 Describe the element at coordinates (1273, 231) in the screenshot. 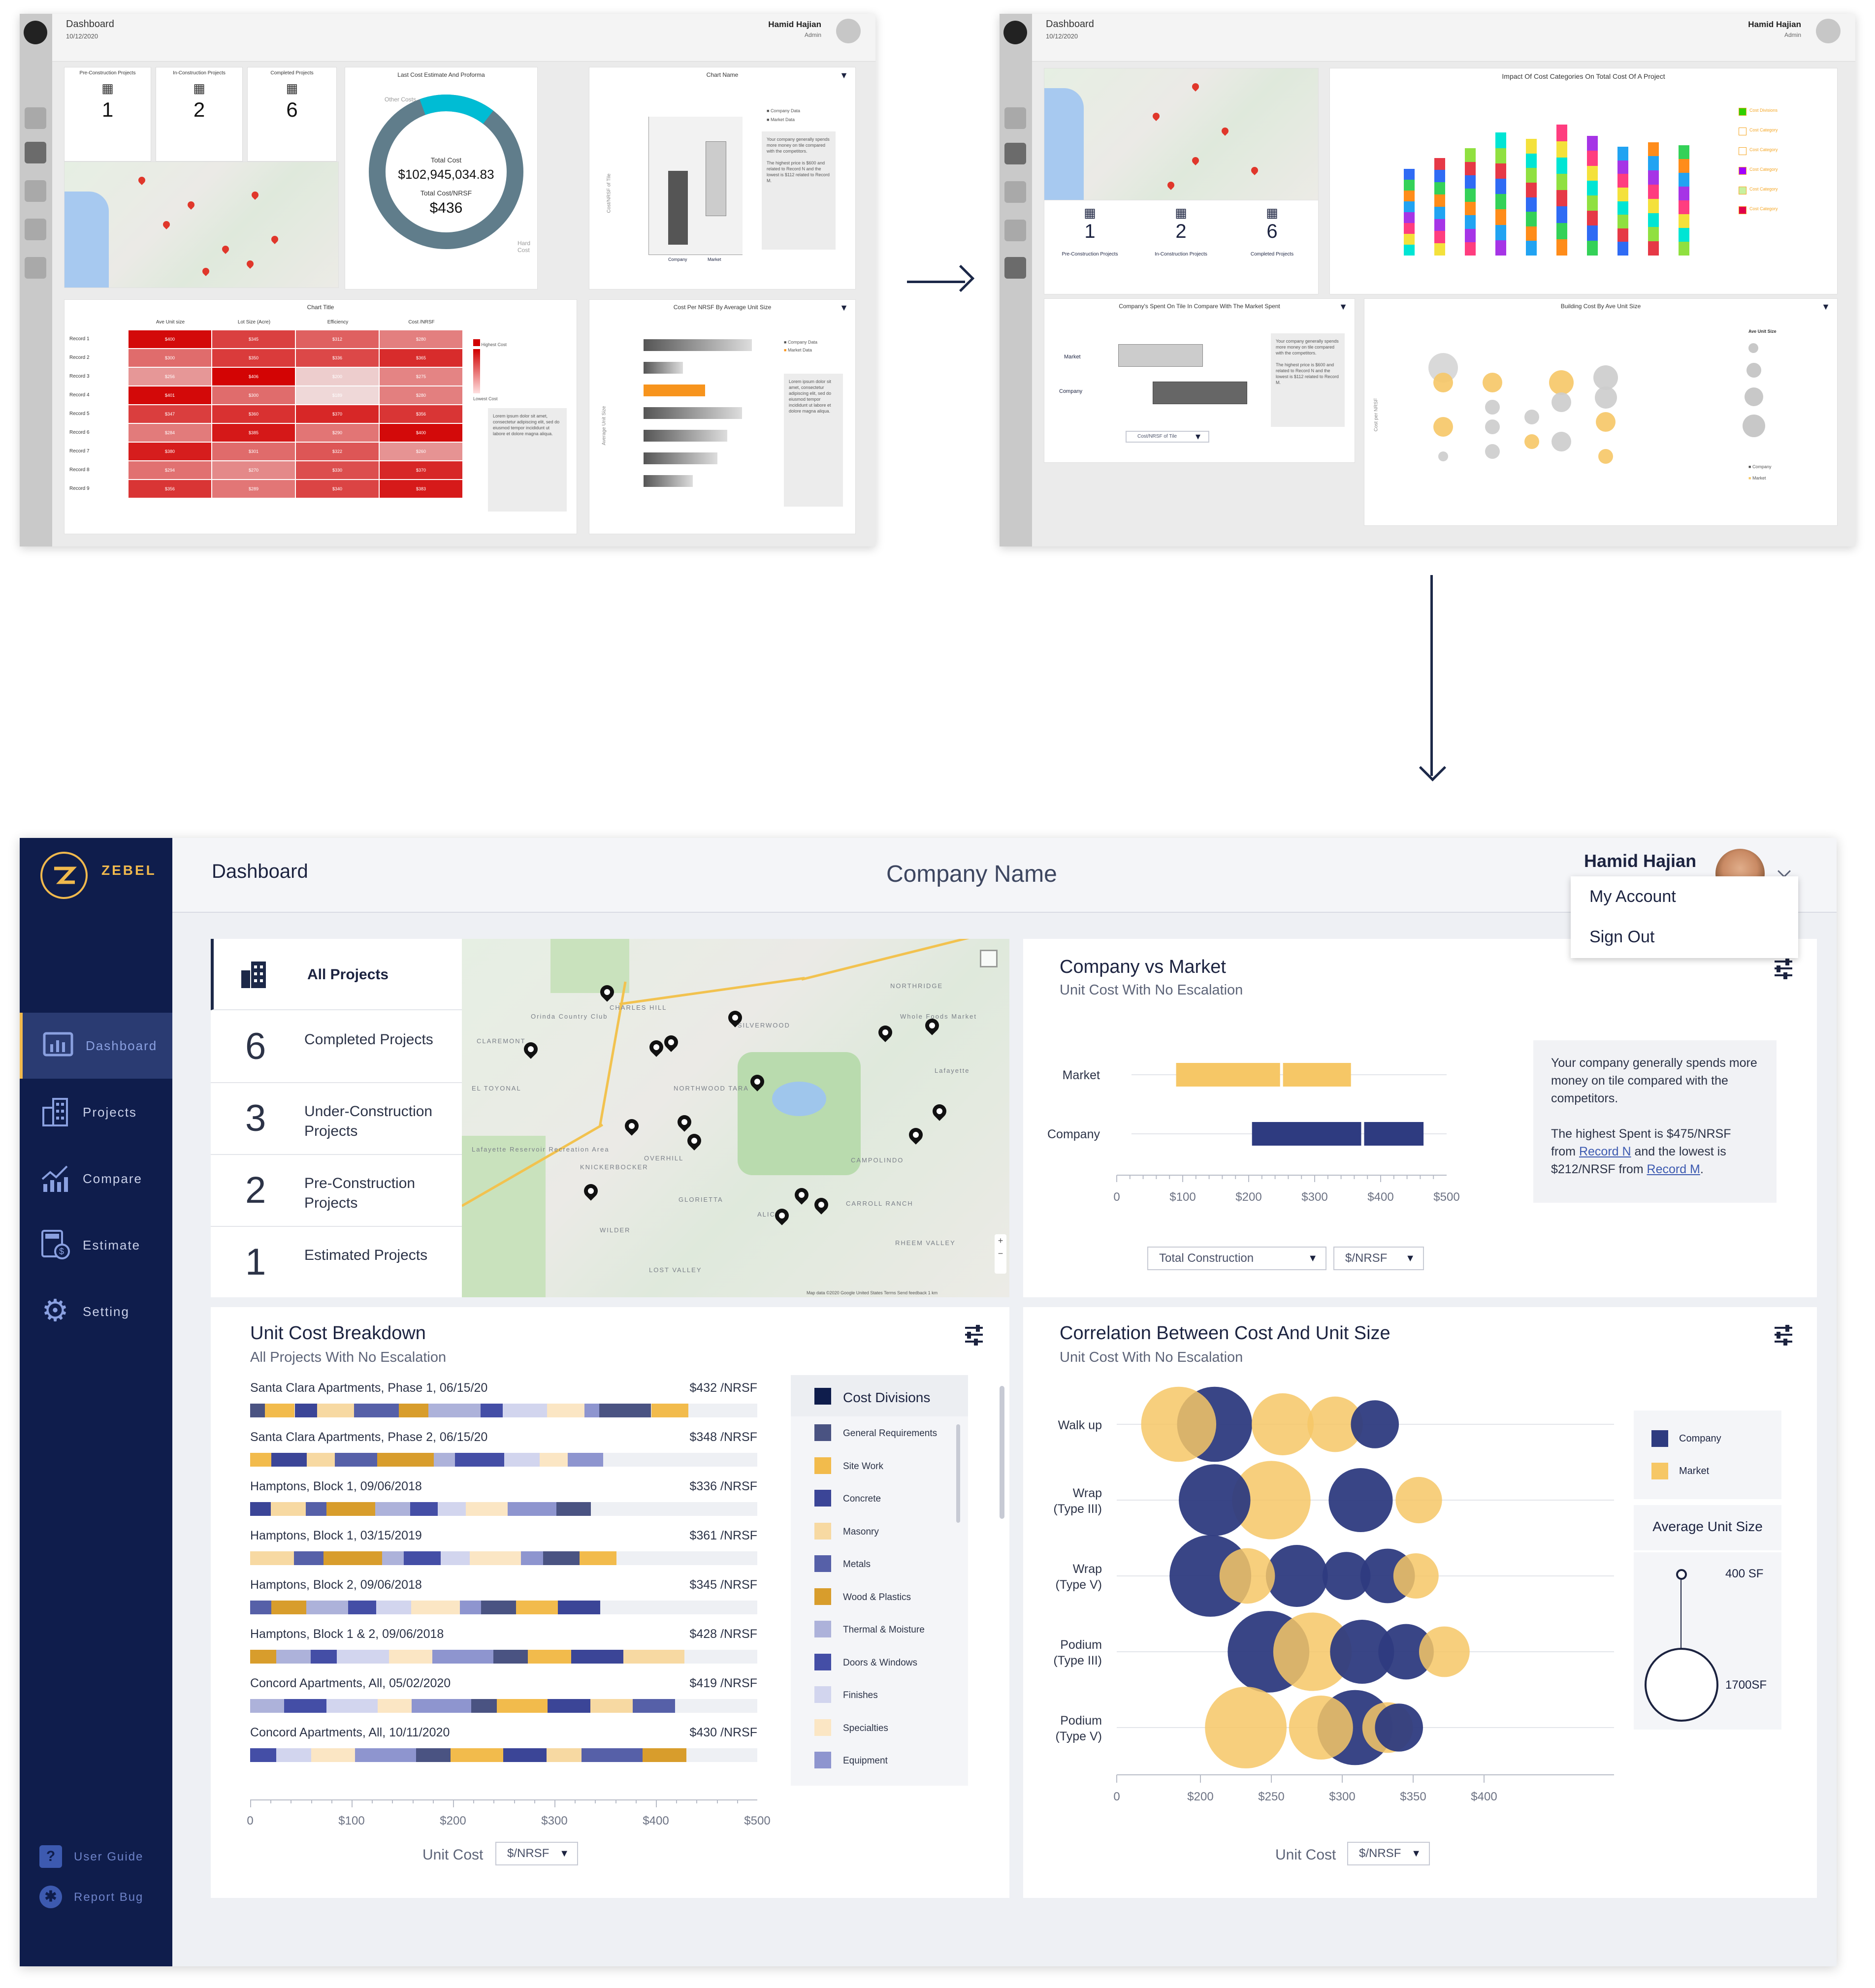

I see `stat-item: ▦ 6 Completed Projects` at that location.